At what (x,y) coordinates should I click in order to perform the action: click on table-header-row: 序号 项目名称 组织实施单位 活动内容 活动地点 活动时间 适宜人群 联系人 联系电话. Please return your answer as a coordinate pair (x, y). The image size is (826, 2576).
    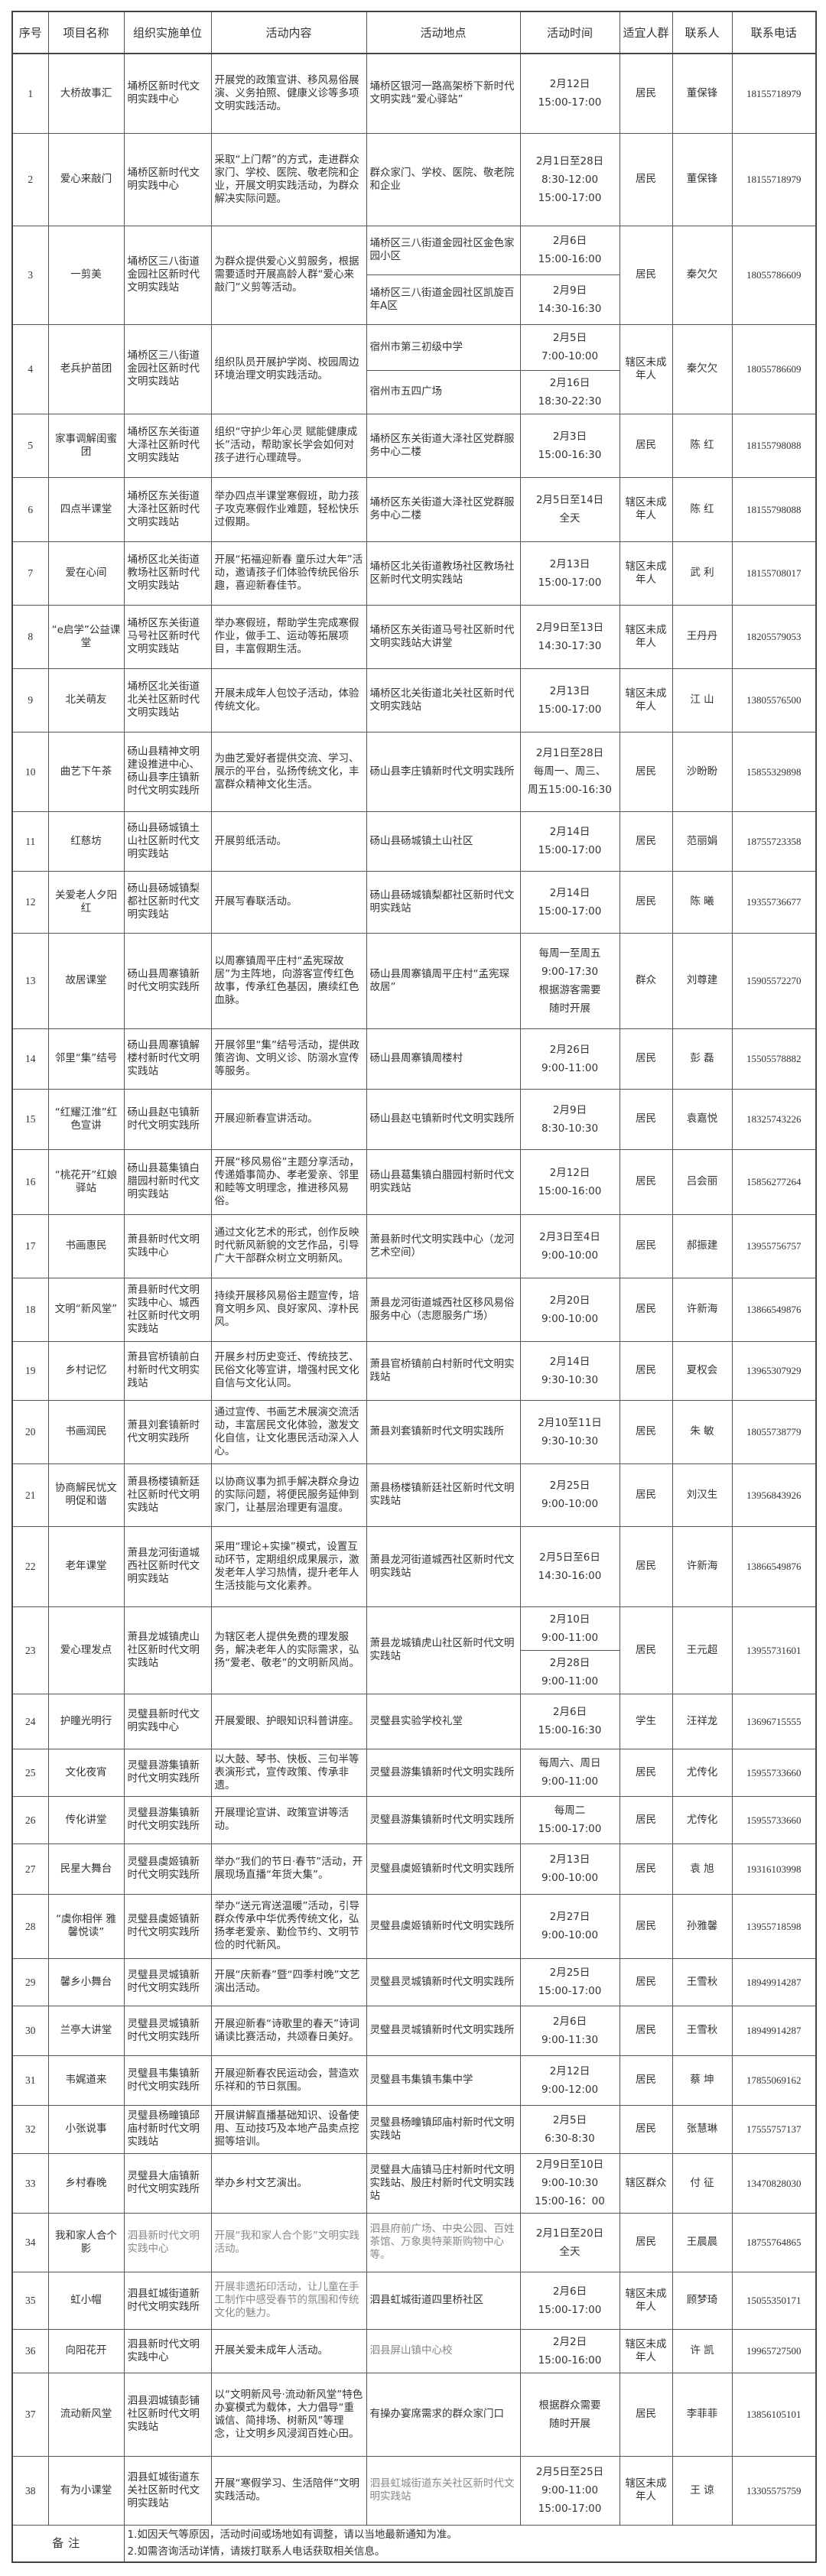
    Looking at the image, I should click on (414, 33).